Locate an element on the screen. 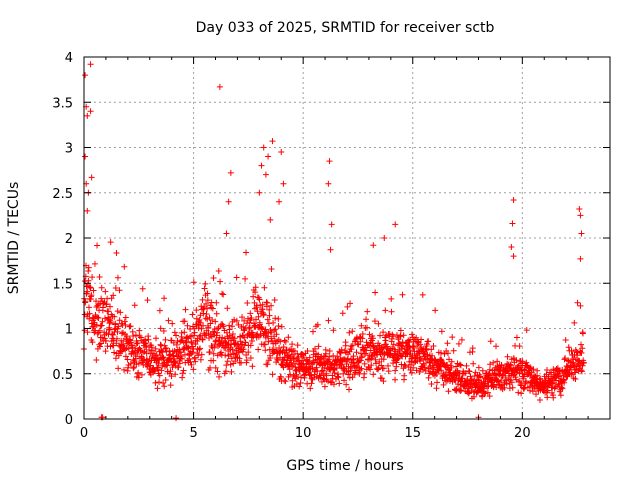 This screenshot has width=640, height=480. y-tick-label: 2.5 is located at coordinates (62, 194).